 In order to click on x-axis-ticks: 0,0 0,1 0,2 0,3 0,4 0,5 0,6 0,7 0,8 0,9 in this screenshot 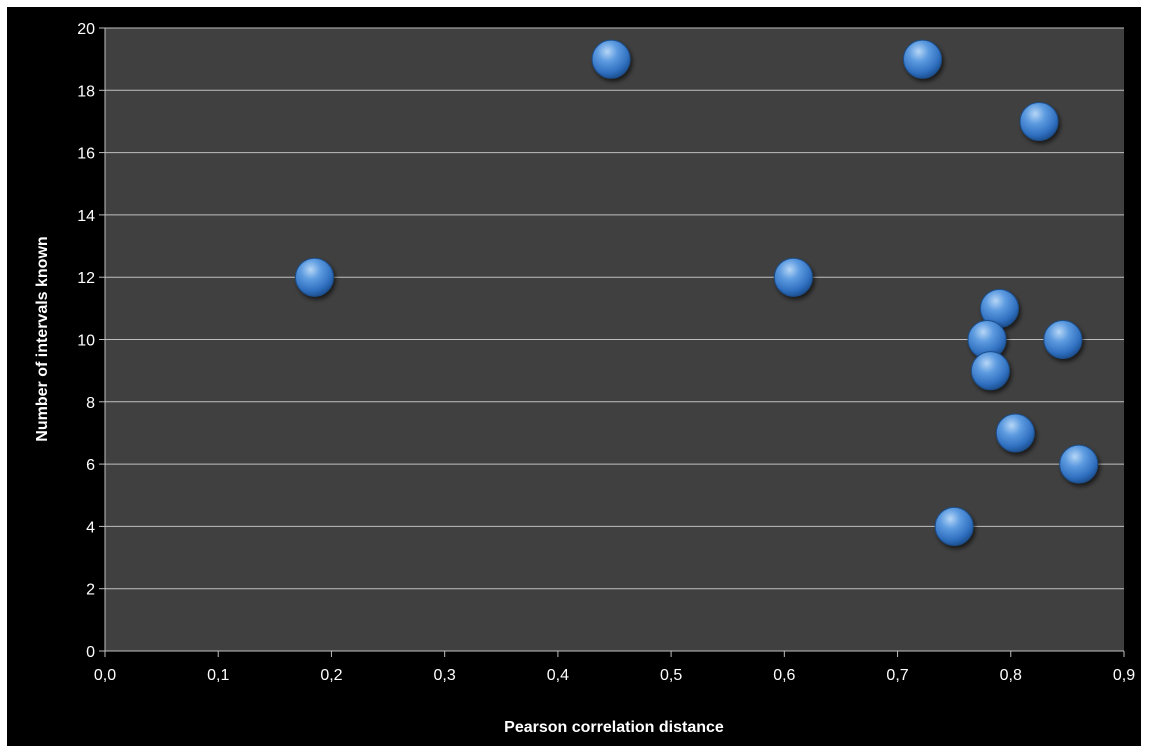, I will do `click(614, 667)`.